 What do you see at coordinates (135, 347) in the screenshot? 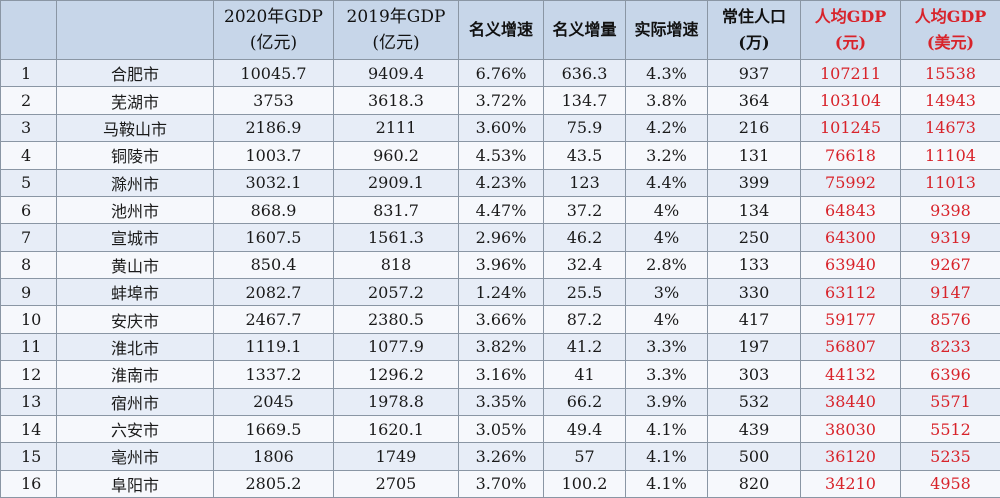
I see `city-cell: 淮北市` at bounding box center [135, 347].